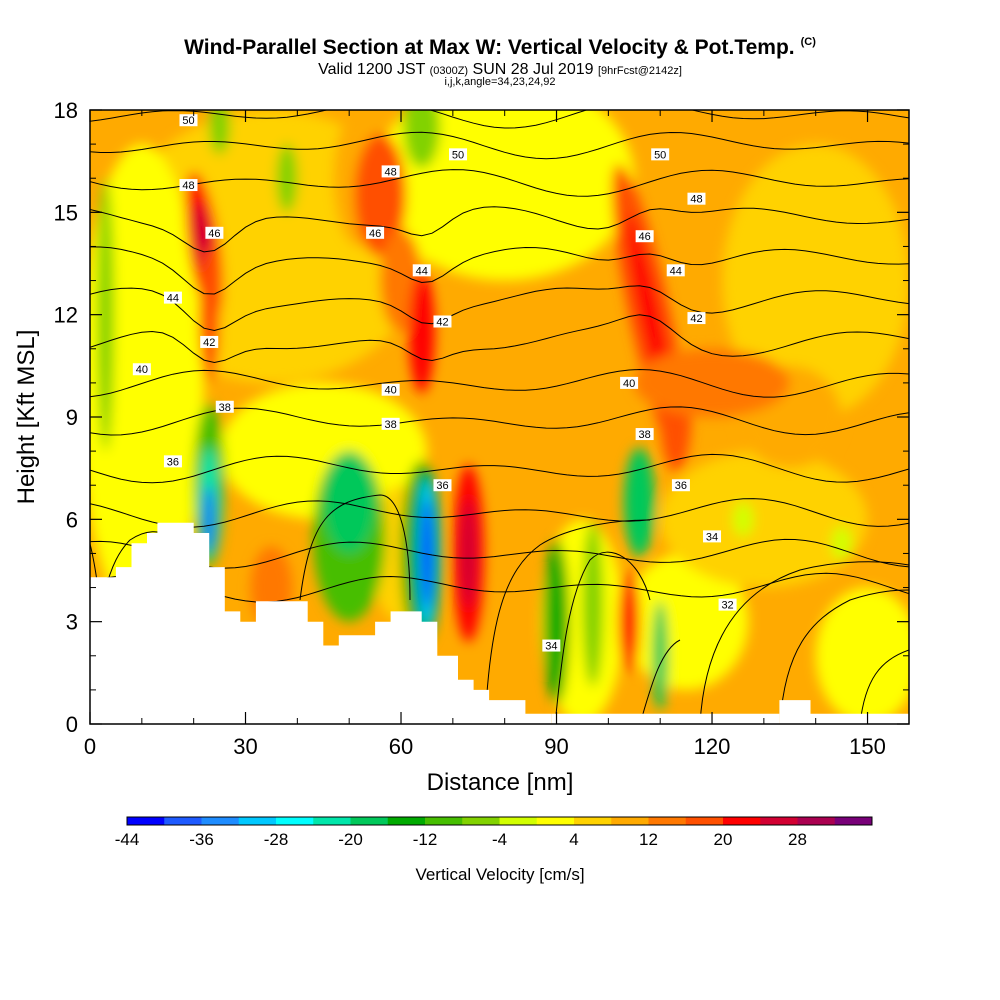  What do you see at coordinates (797, 839) in the screenshot?
I see `colorbar-tick-label: 28` at bounding box center [797, 839].